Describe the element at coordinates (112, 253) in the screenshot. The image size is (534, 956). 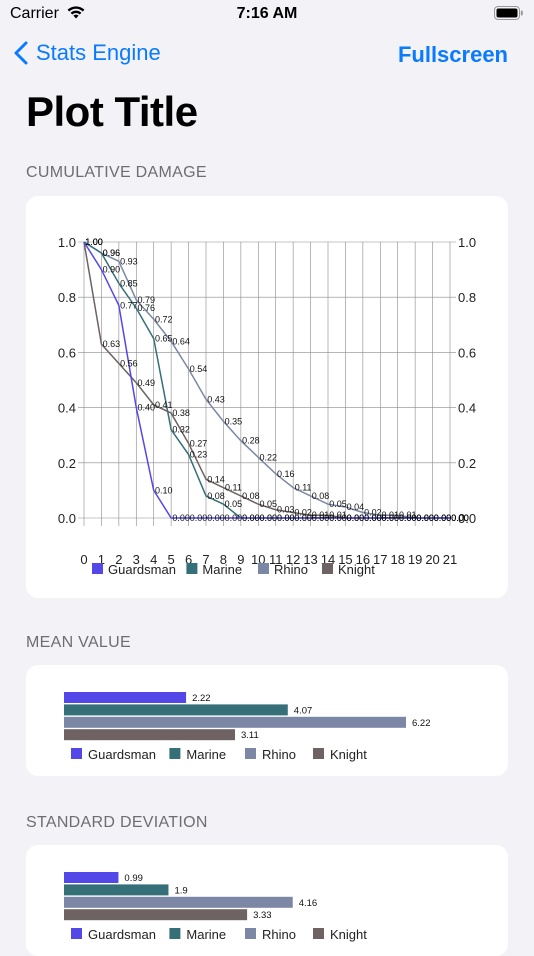
I see `data-label-marine: 0.96` at that location.